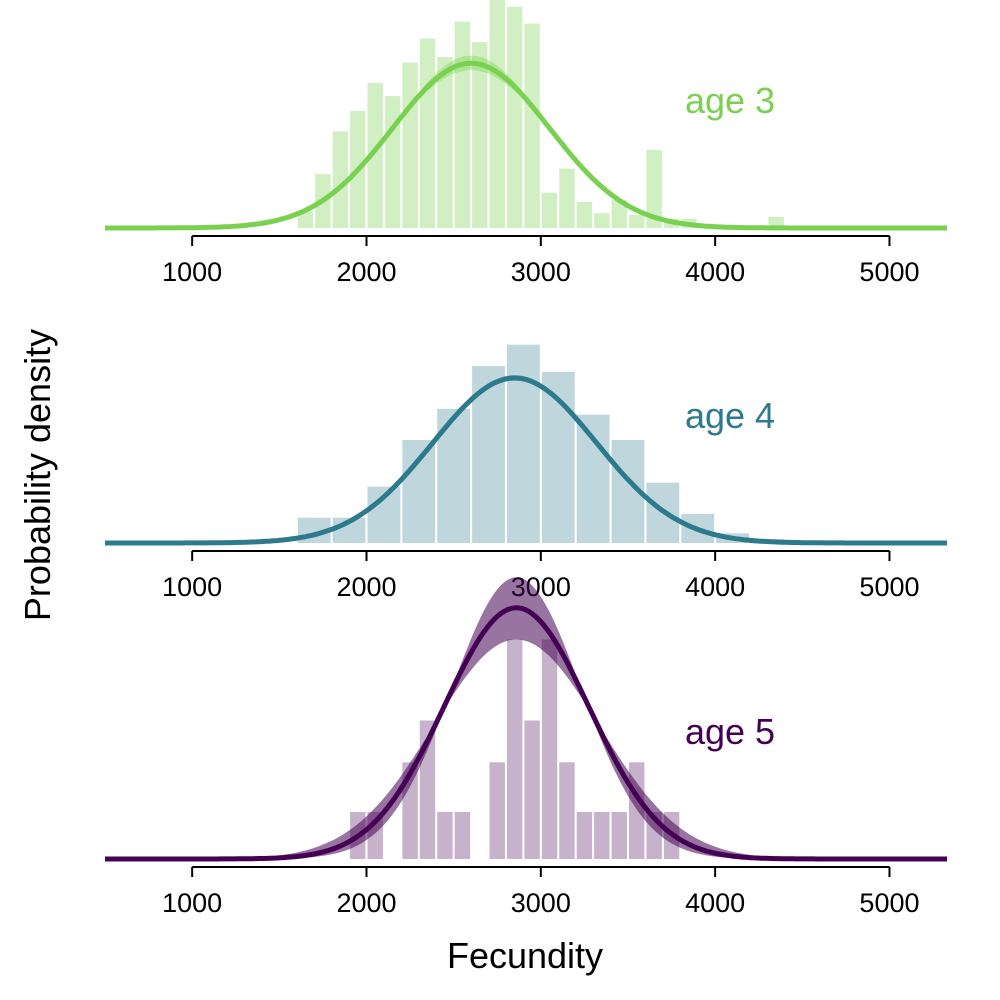 Image resolution: width=1000 pixels, height=1000 pixels. Describe the element at coordinates (730, 415) in the screenshot. I see `panel-label: age 4` at that location.